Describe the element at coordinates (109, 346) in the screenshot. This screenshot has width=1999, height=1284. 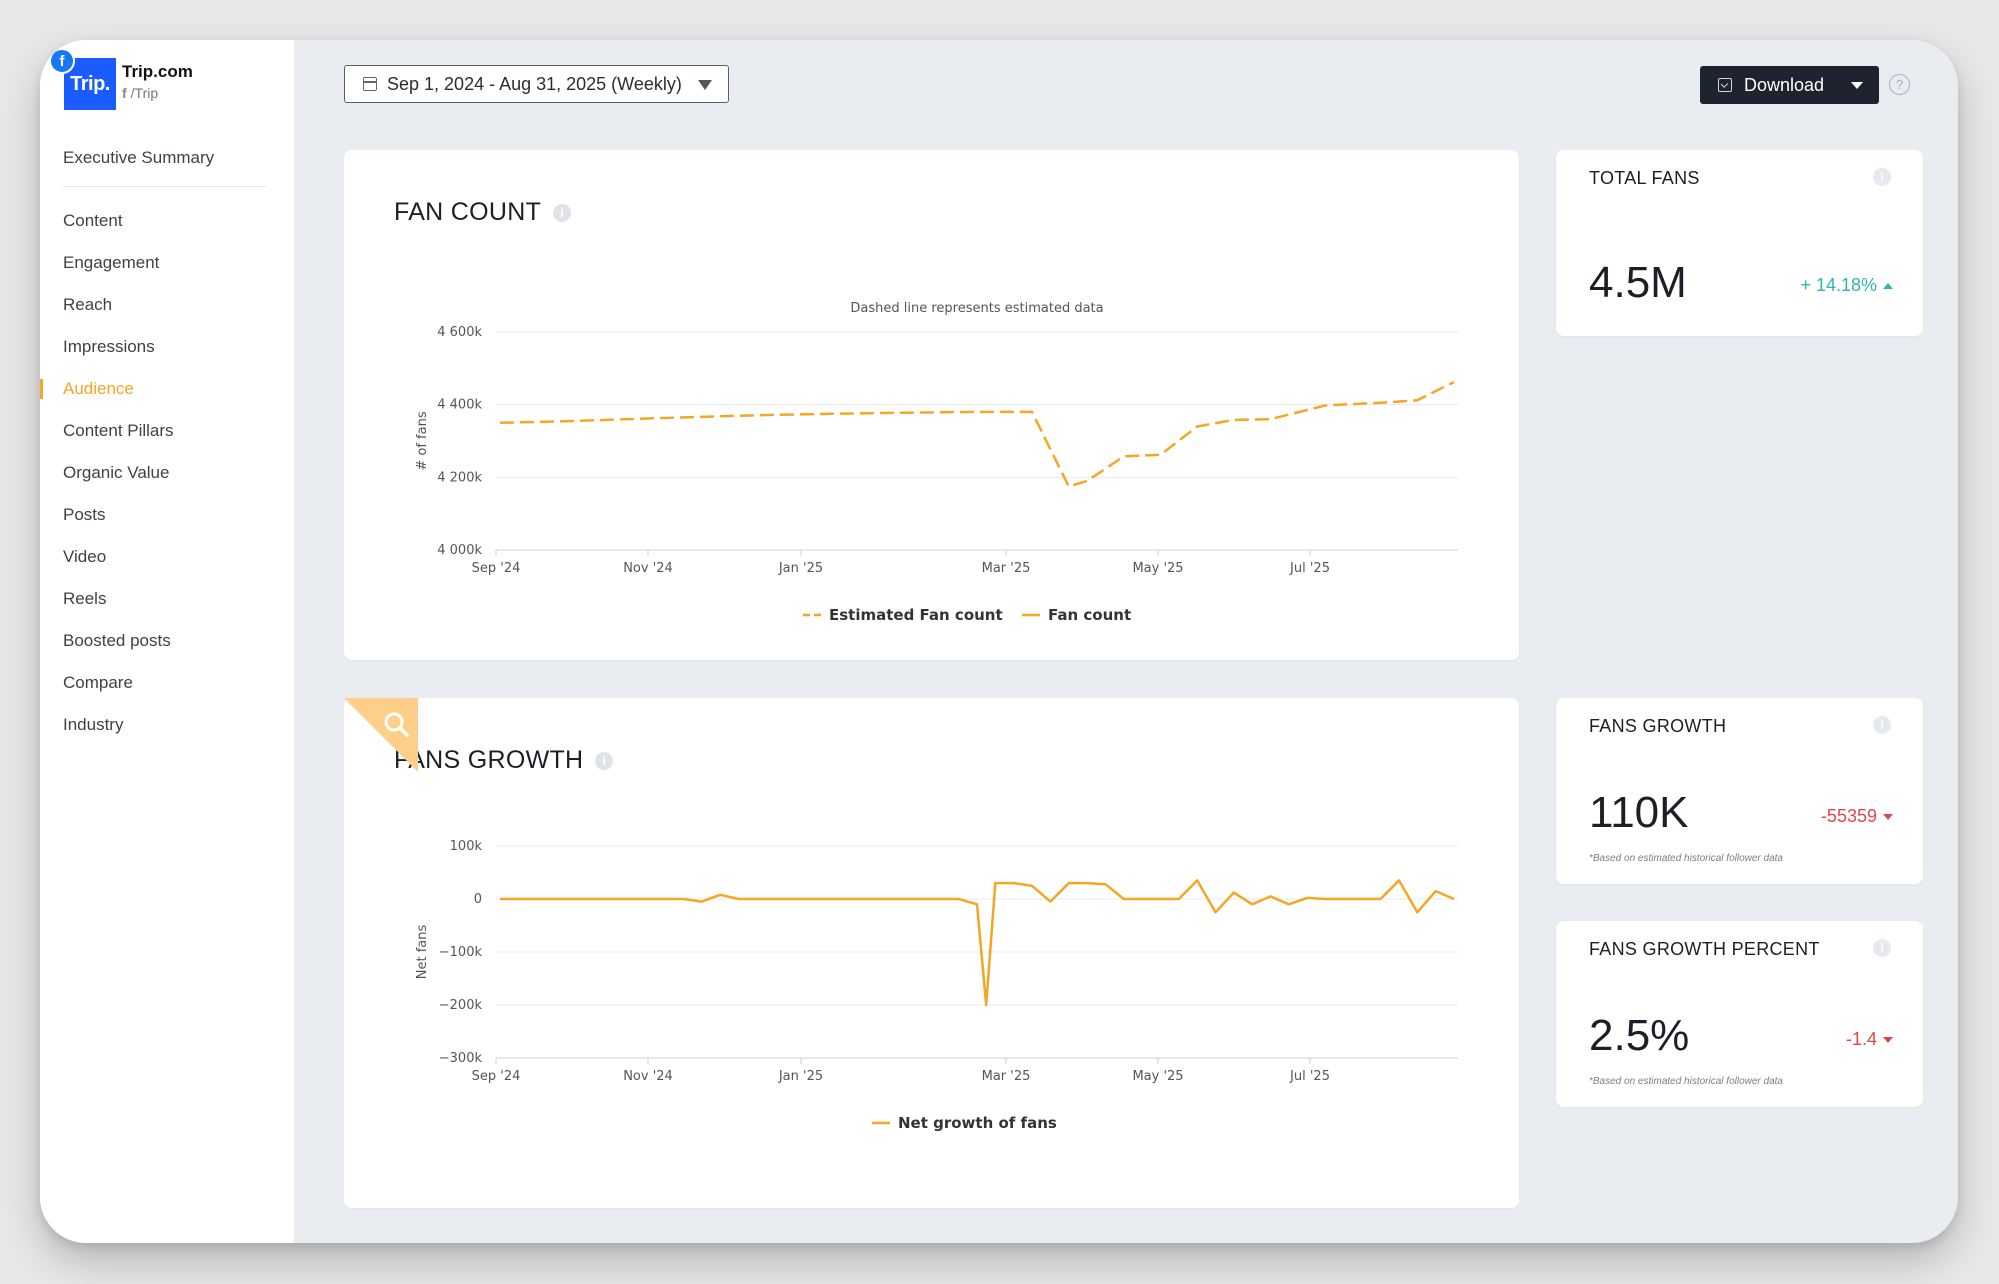
I see `sidebar-item-impressions: Impressions` at that location.